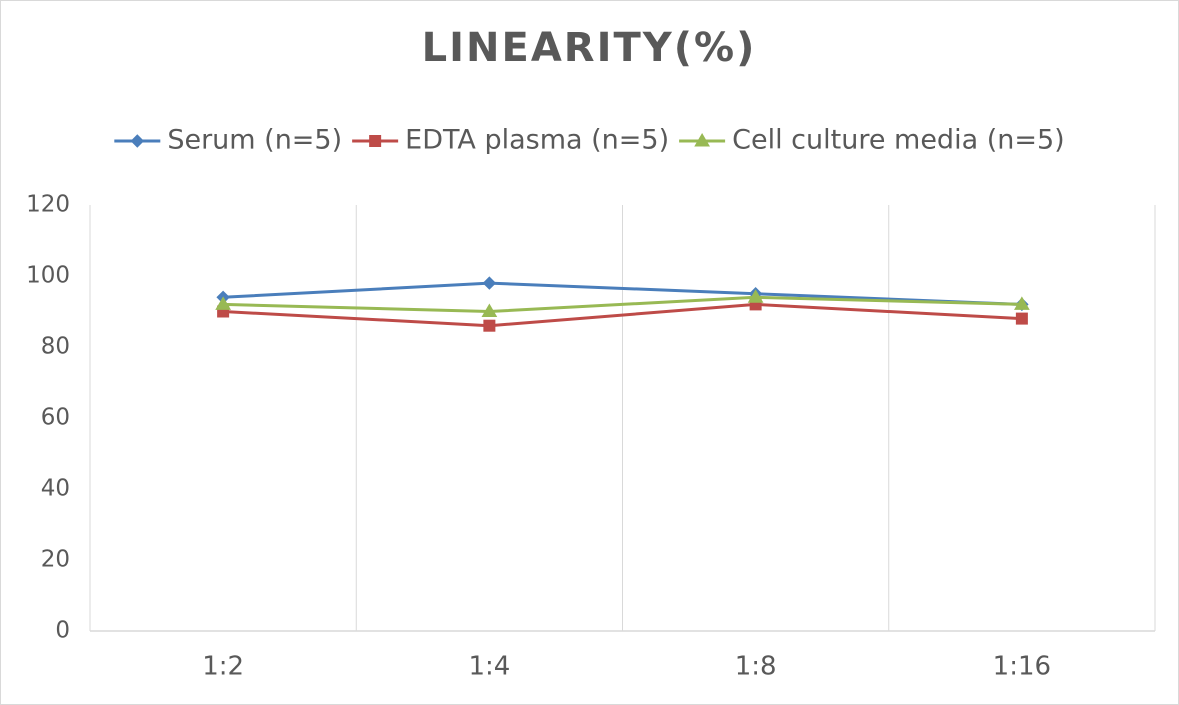 The image size is (1179, 705). What do you see at coordinates (756, 667) in the screenshot?
I see `x-tick-label: 1:8` at bounding box center [756, 667].